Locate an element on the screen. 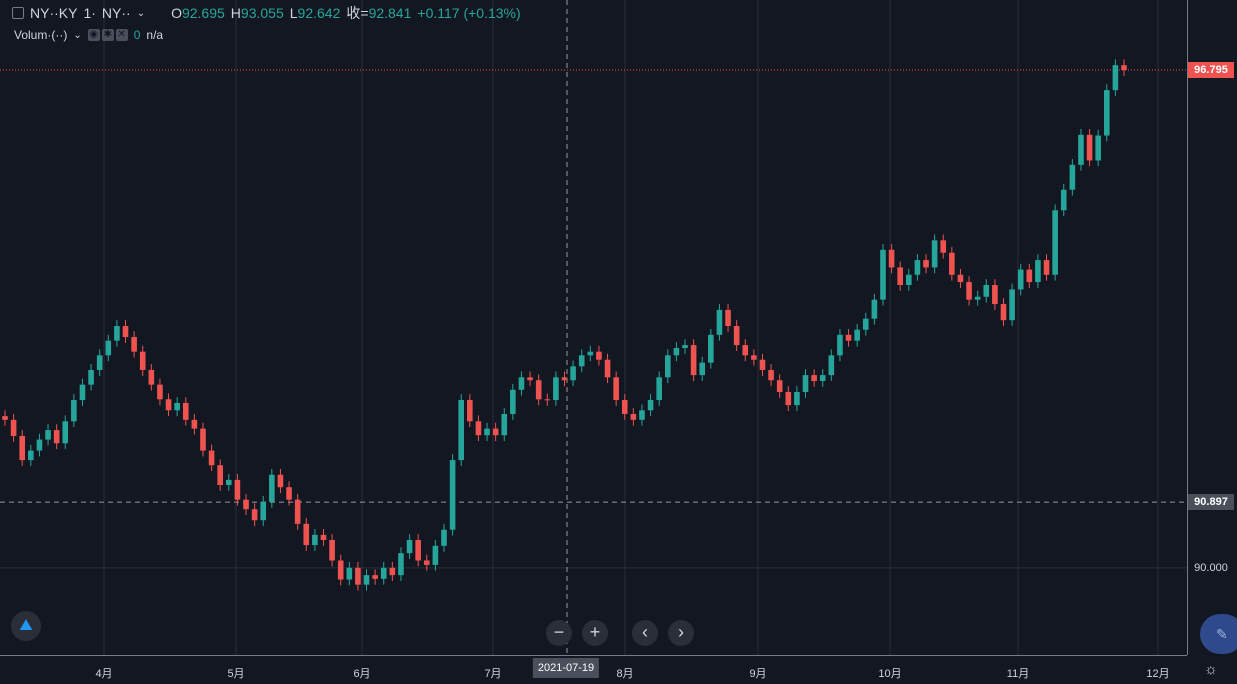 The image size is (1237, 684). close-icon: ✕ is located at coordinates (121, 35).